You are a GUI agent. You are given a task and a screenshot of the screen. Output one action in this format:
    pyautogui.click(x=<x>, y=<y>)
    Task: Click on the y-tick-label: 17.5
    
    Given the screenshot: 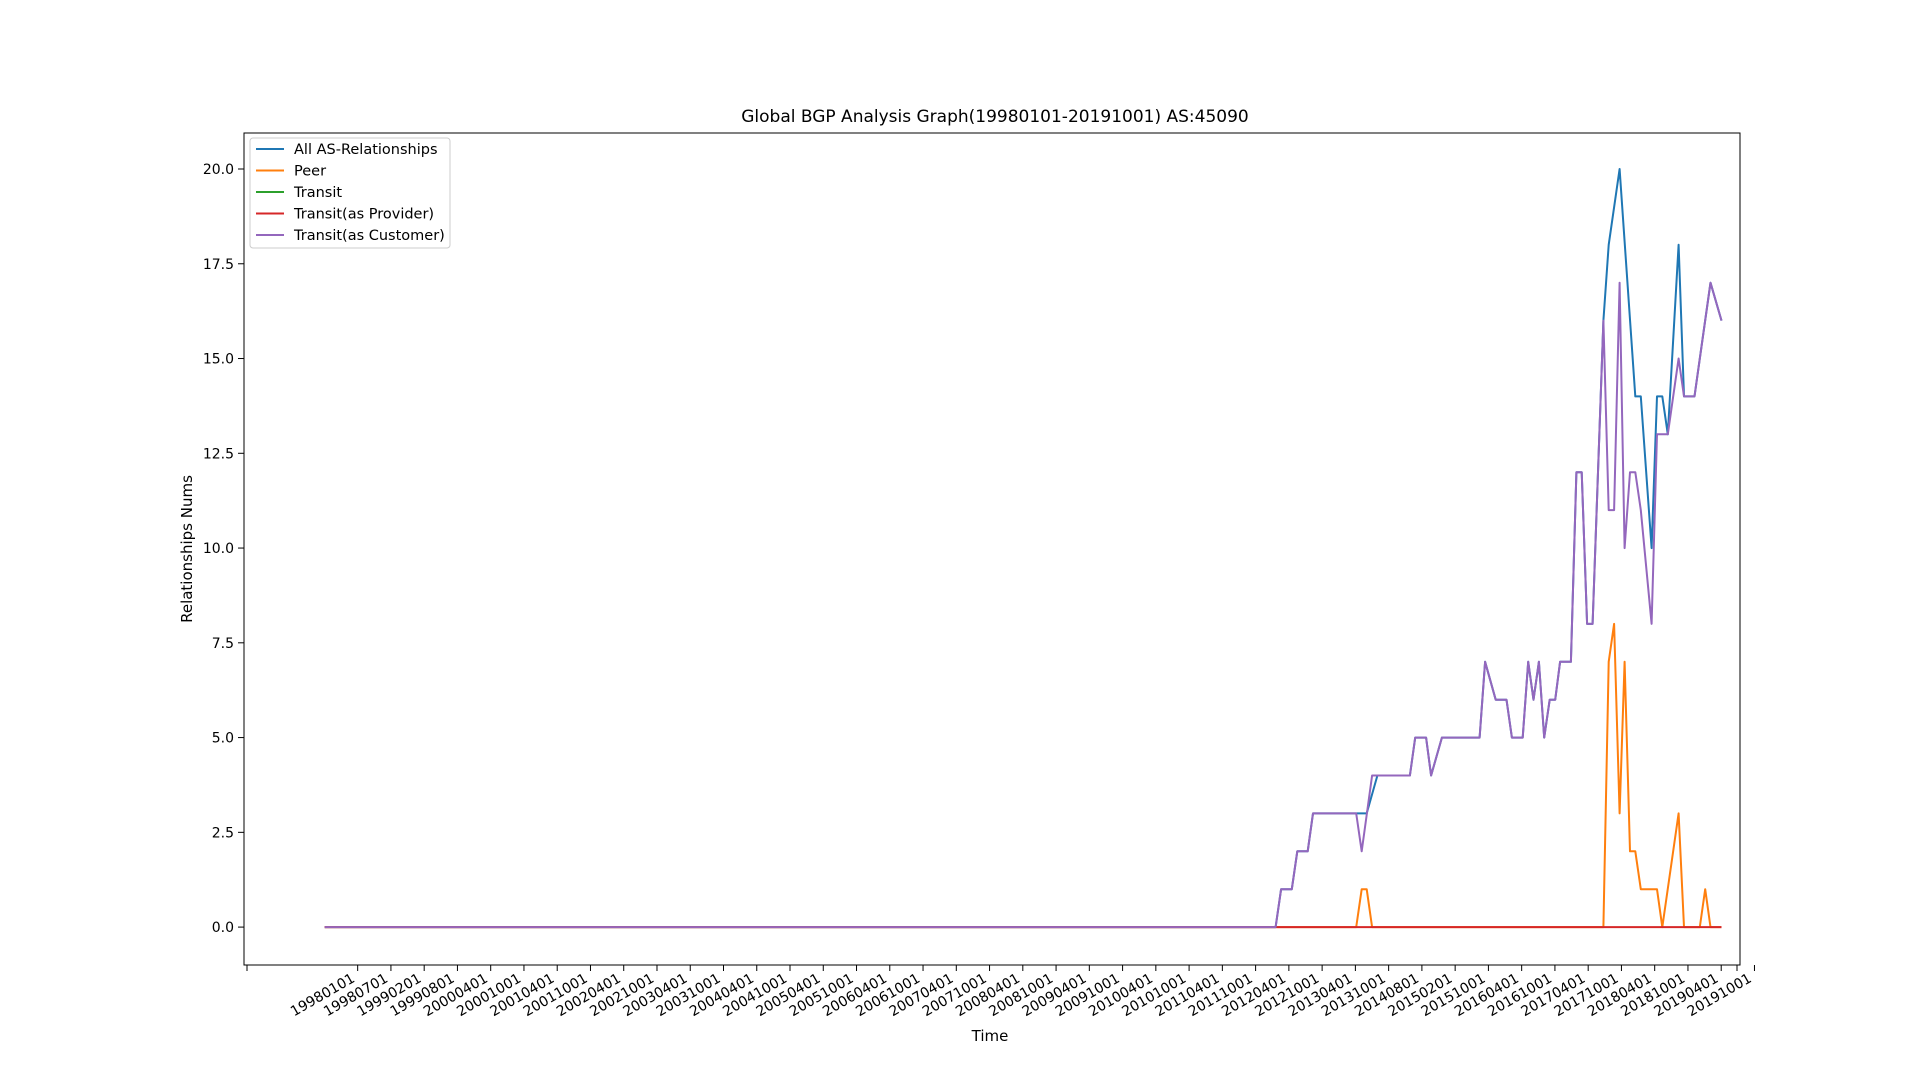 What is the action you would take?
    pyautogui.click(x=218, y=265)
    